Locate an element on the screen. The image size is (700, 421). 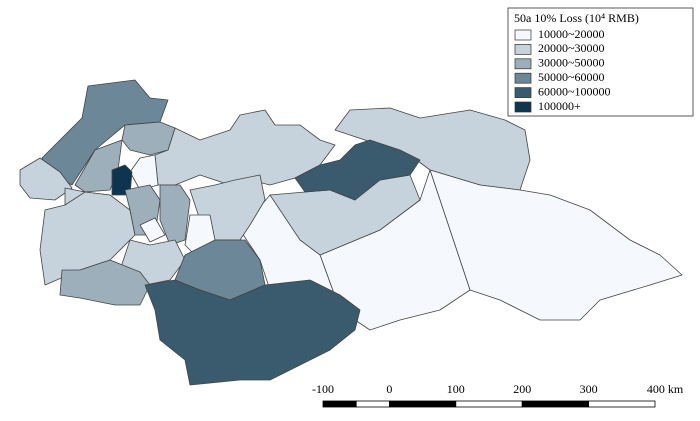
legend-label: 30000~50000 is located at coordinates (571, 63).